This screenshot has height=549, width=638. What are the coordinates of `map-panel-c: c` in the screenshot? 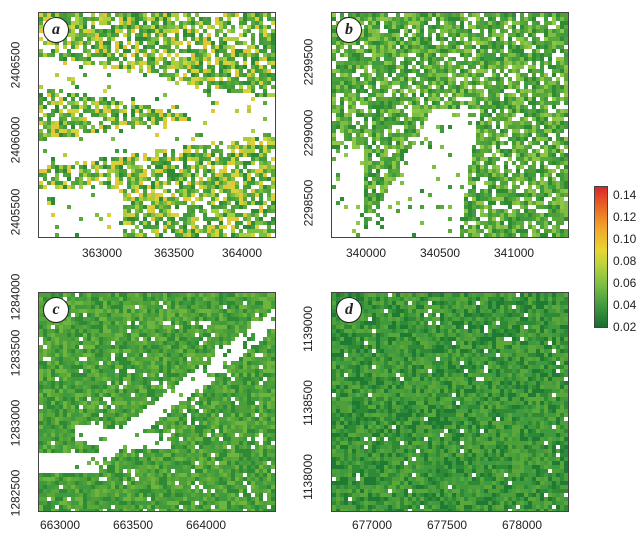 It's located at (157, 402).